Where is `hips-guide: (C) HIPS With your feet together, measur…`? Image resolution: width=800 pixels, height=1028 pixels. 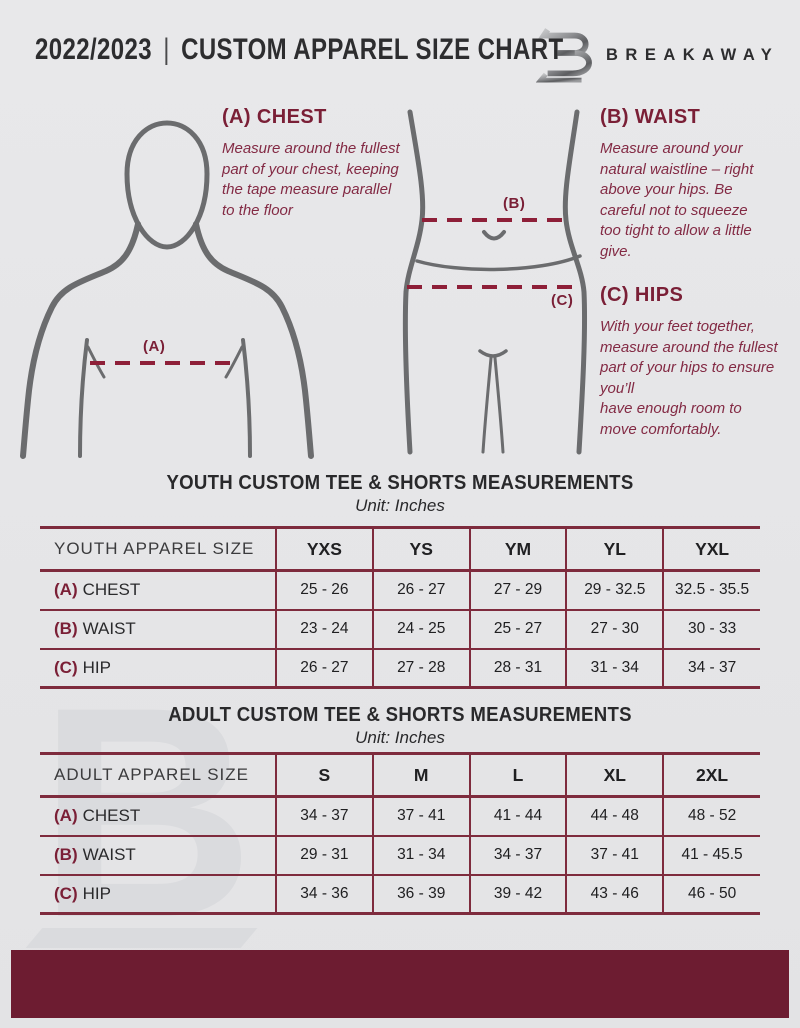 hips-guide: (C) HIPS With your feet together, measur… is located at coordinates (690, 362).